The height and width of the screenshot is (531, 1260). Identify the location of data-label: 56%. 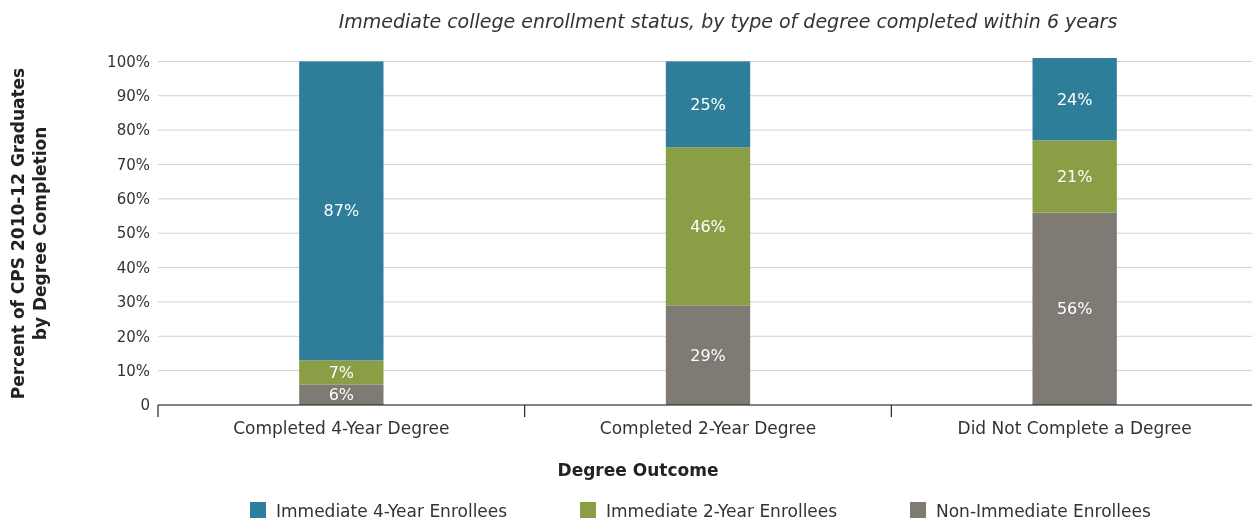
(1074, 309).